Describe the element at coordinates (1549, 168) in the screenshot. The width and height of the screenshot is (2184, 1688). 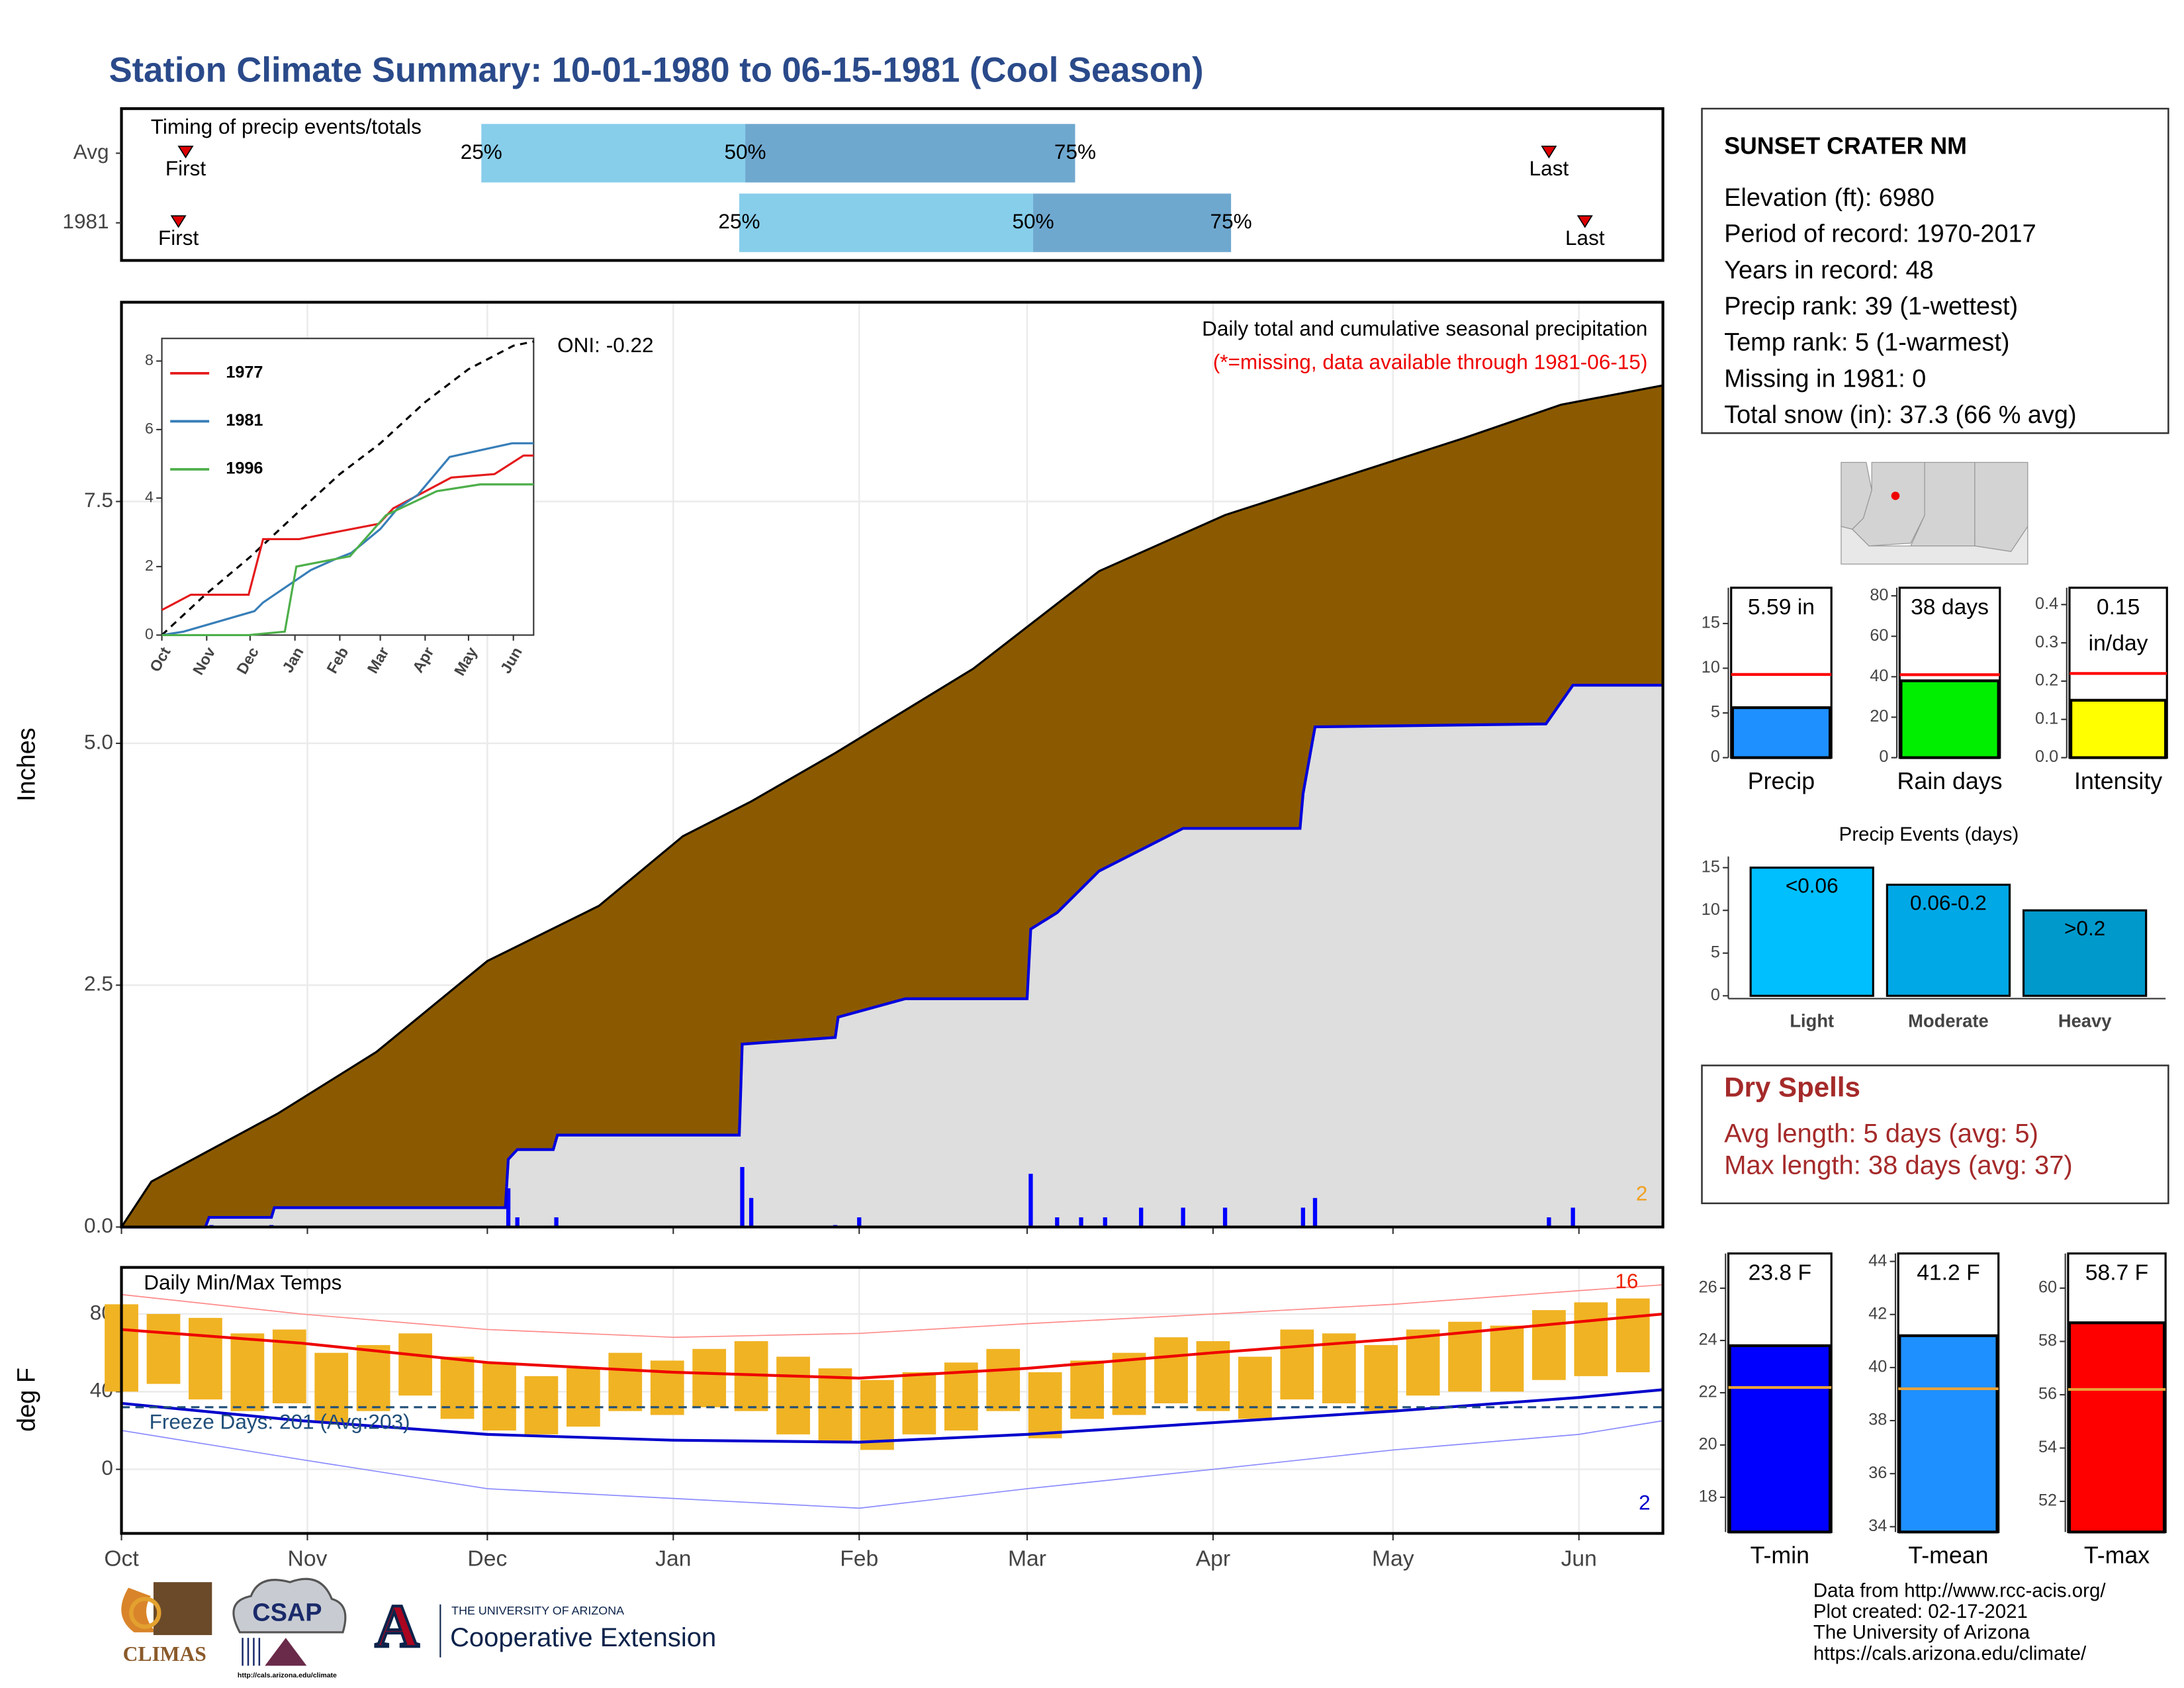
I see `event-label: Last` at that location.